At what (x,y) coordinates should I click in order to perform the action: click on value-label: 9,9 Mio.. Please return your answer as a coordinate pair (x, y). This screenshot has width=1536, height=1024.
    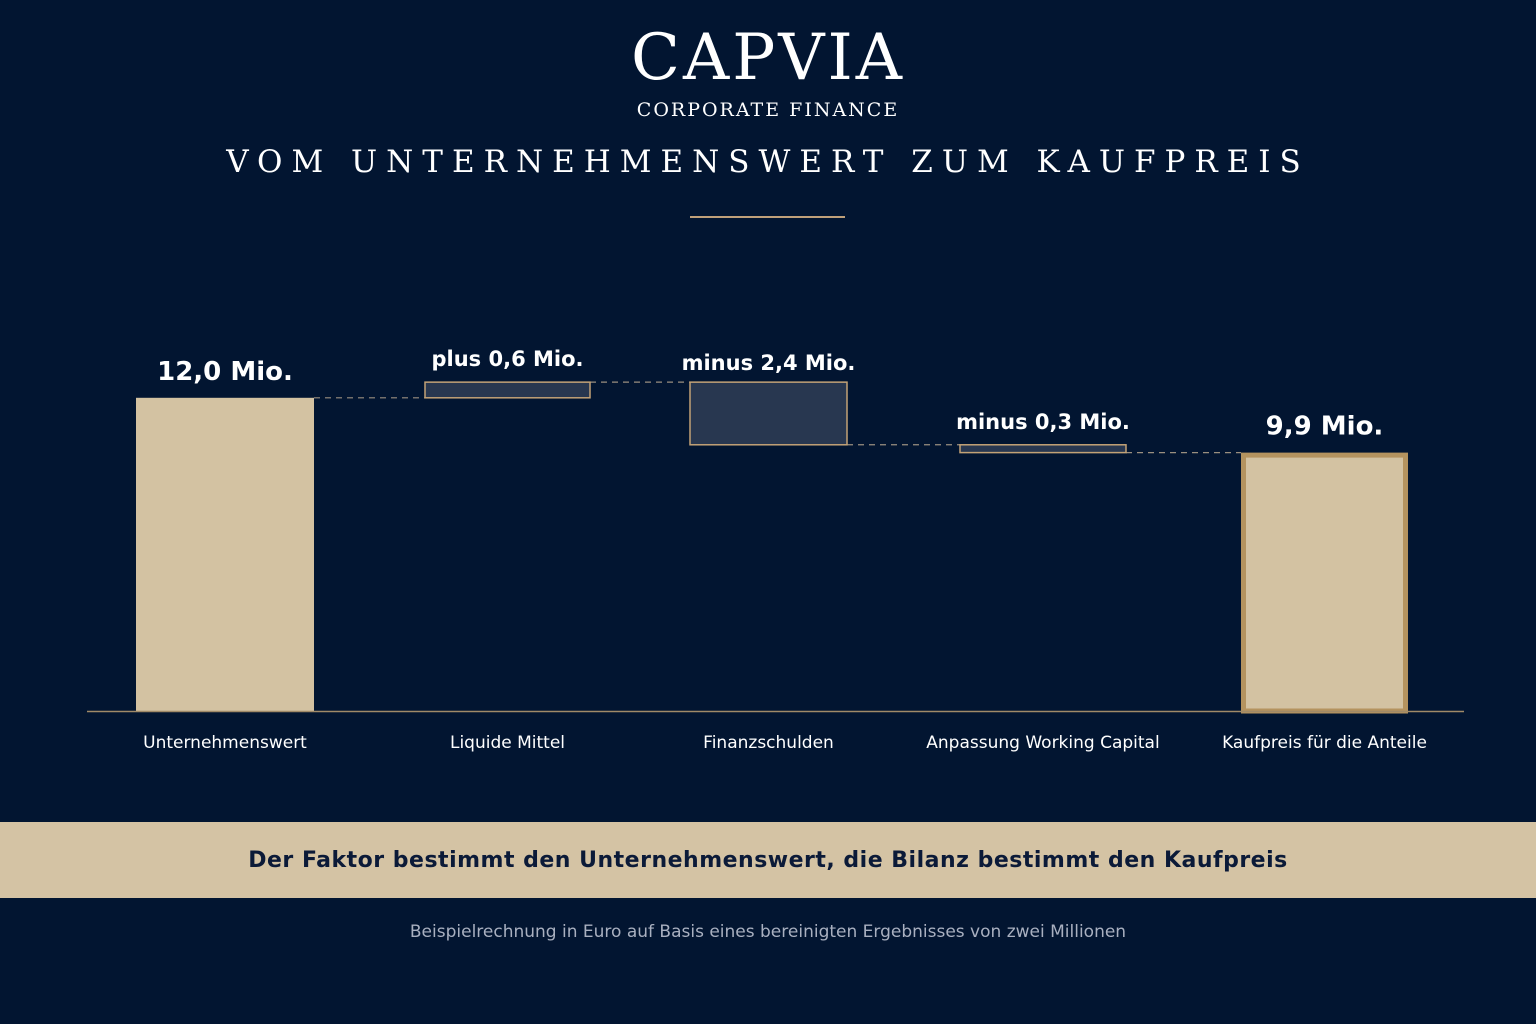
    Looking at the image, I should click on (1325, 427).